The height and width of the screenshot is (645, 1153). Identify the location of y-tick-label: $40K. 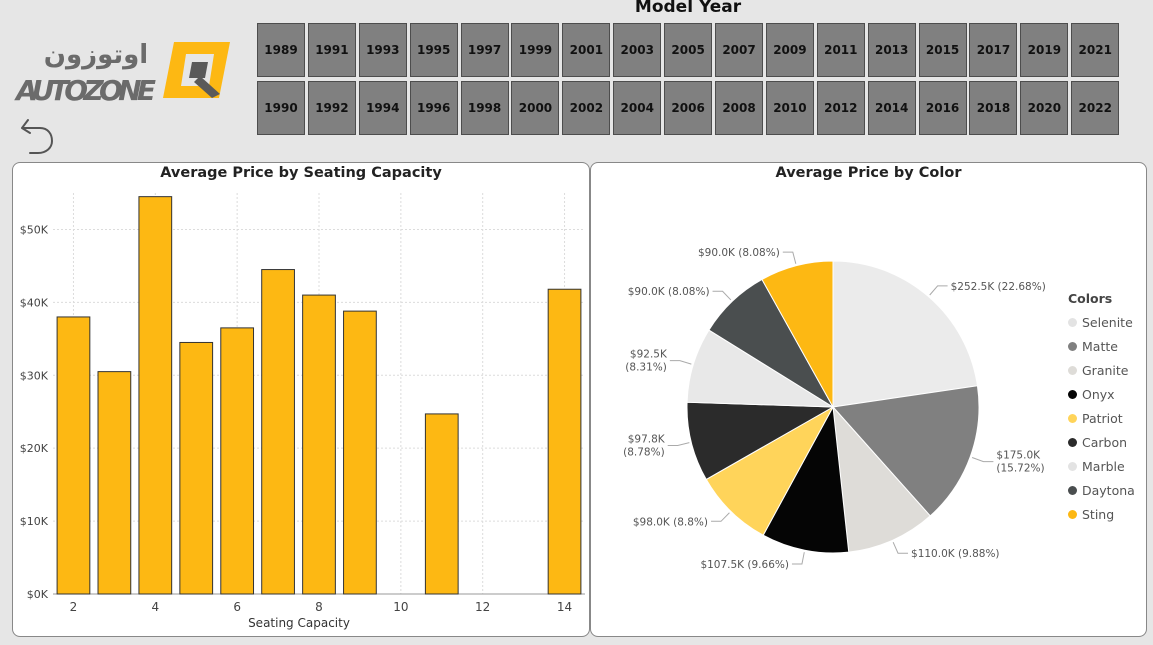
(34, 302).